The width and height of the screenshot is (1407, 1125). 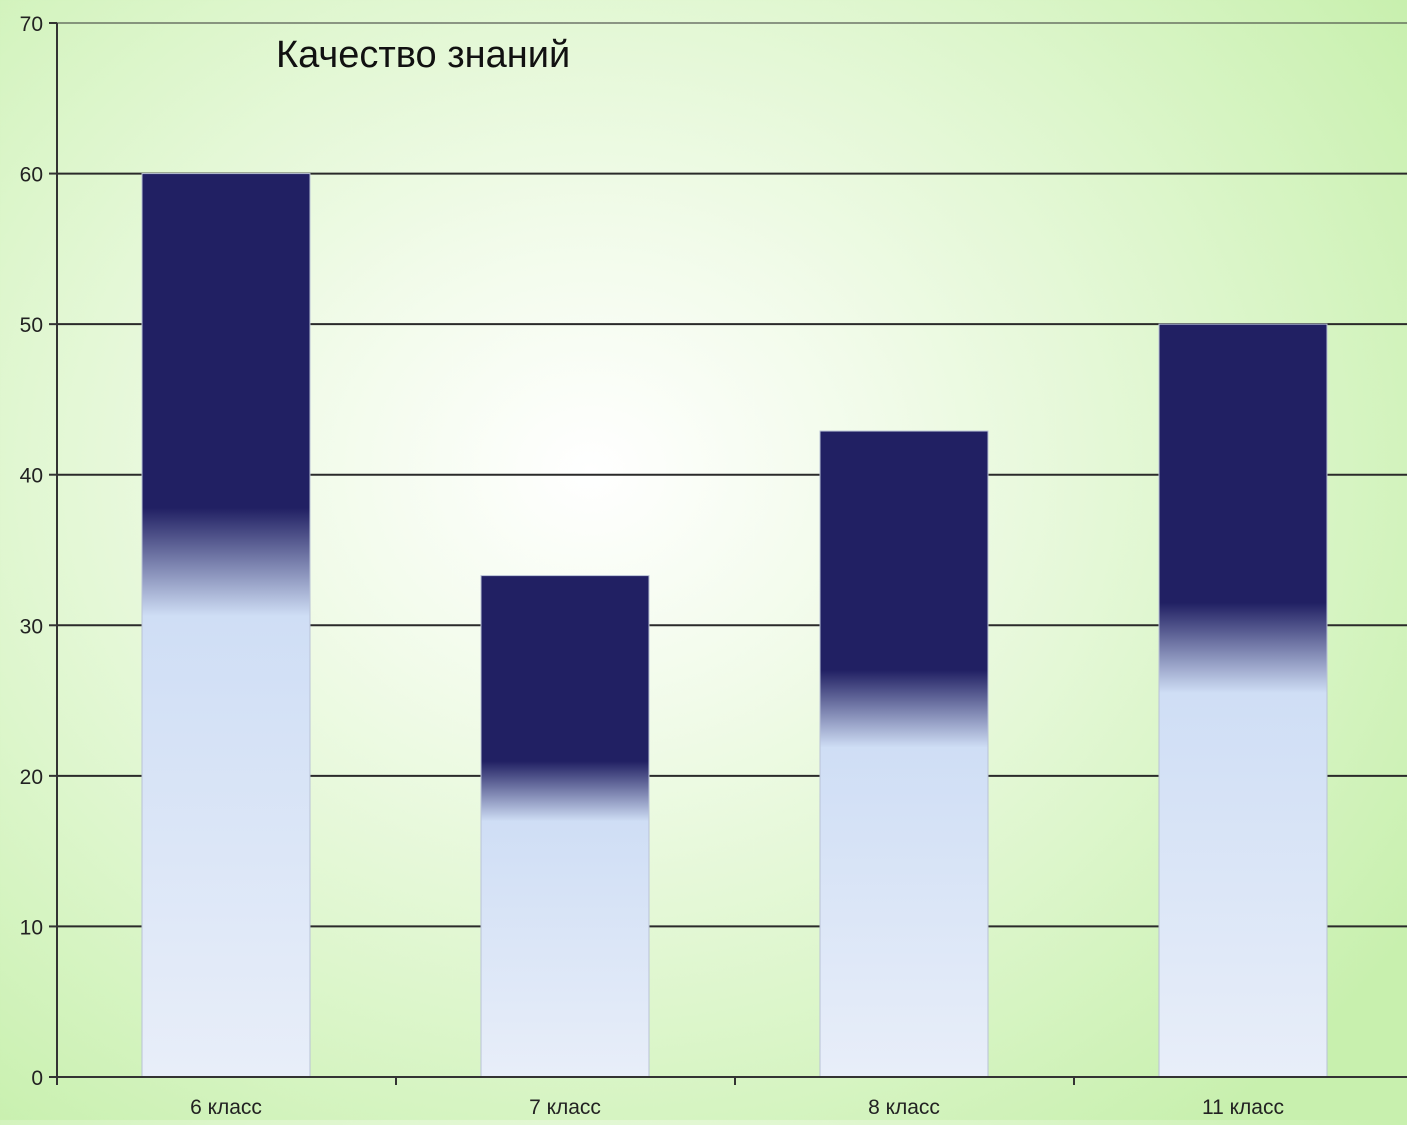 I want to click on y-tick-label: 50, so click(x=31, y=325).